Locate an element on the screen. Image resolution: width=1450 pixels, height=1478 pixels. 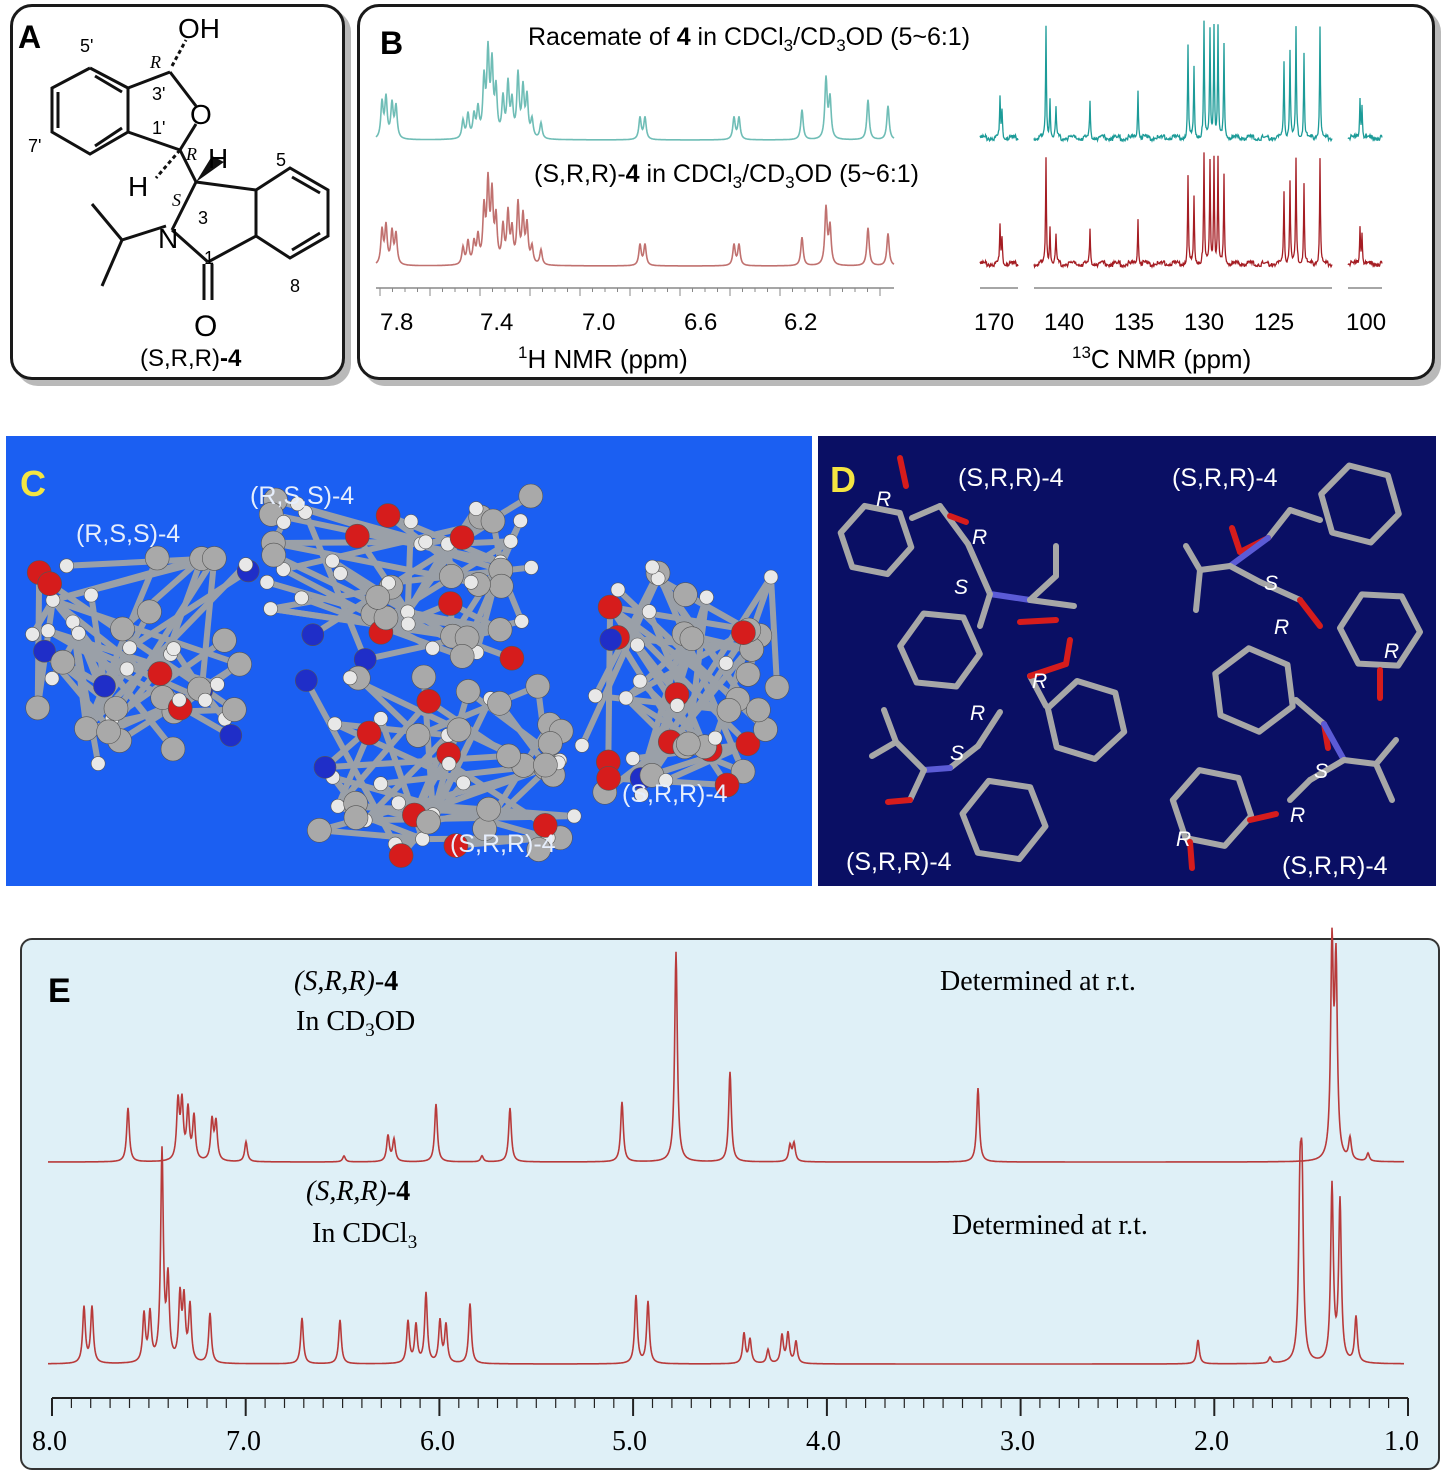
nitrogen-label: N is located at coordinates (168, 238).